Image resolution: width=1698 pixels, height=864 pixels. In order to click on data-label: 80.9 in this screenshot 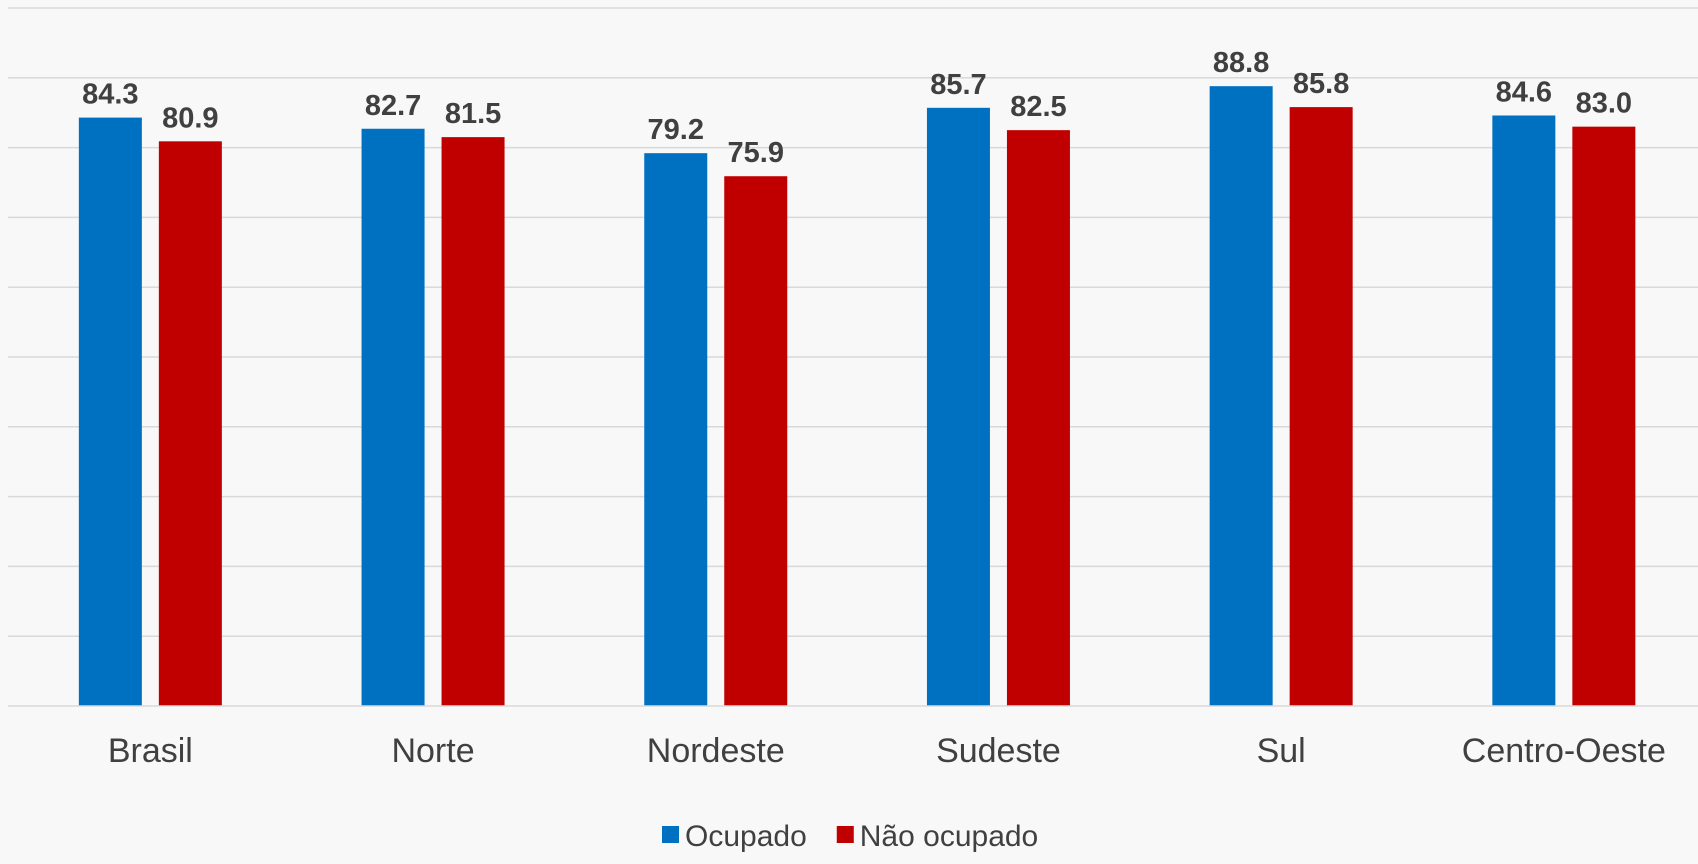, I will do `click(190, 118)`.